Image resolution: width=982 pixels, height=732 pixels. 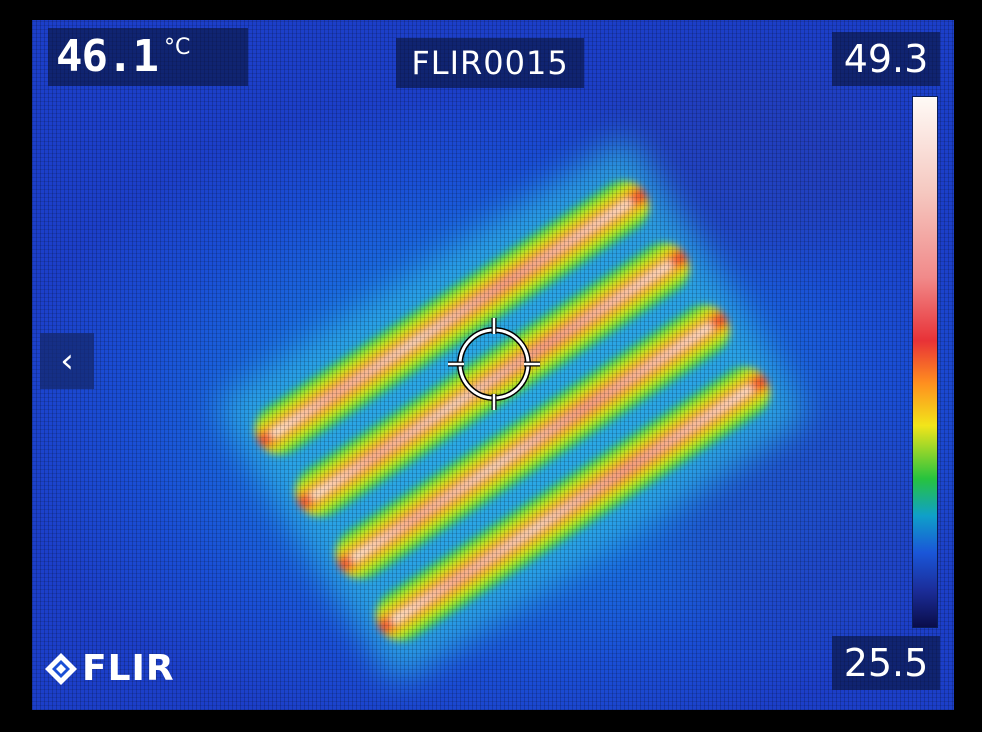 I want to click on chevron-left-icon: ‹, so click(x=67, y=361).